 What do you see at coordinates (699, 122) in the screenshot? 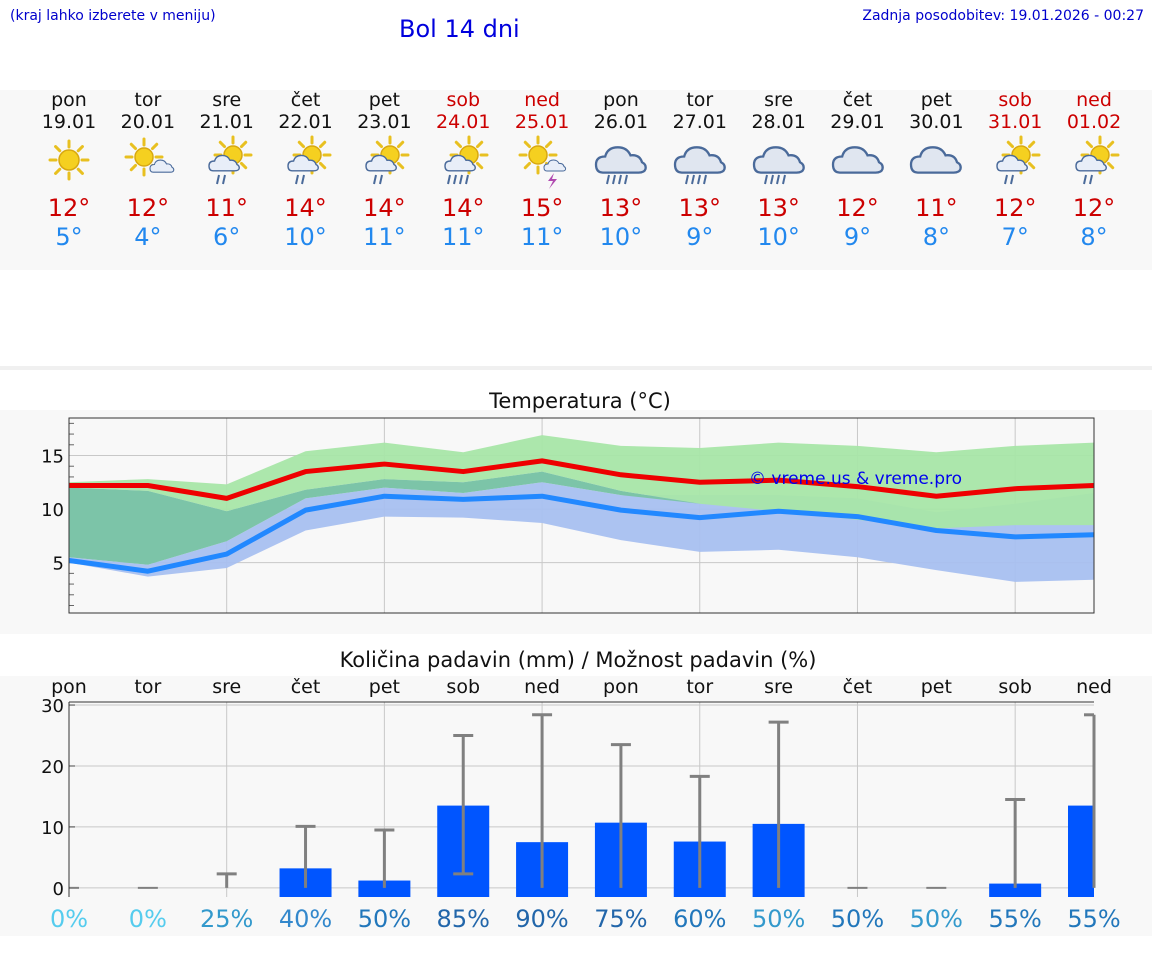
I see `day-date: 27.01` at bounding box center [699, 122].